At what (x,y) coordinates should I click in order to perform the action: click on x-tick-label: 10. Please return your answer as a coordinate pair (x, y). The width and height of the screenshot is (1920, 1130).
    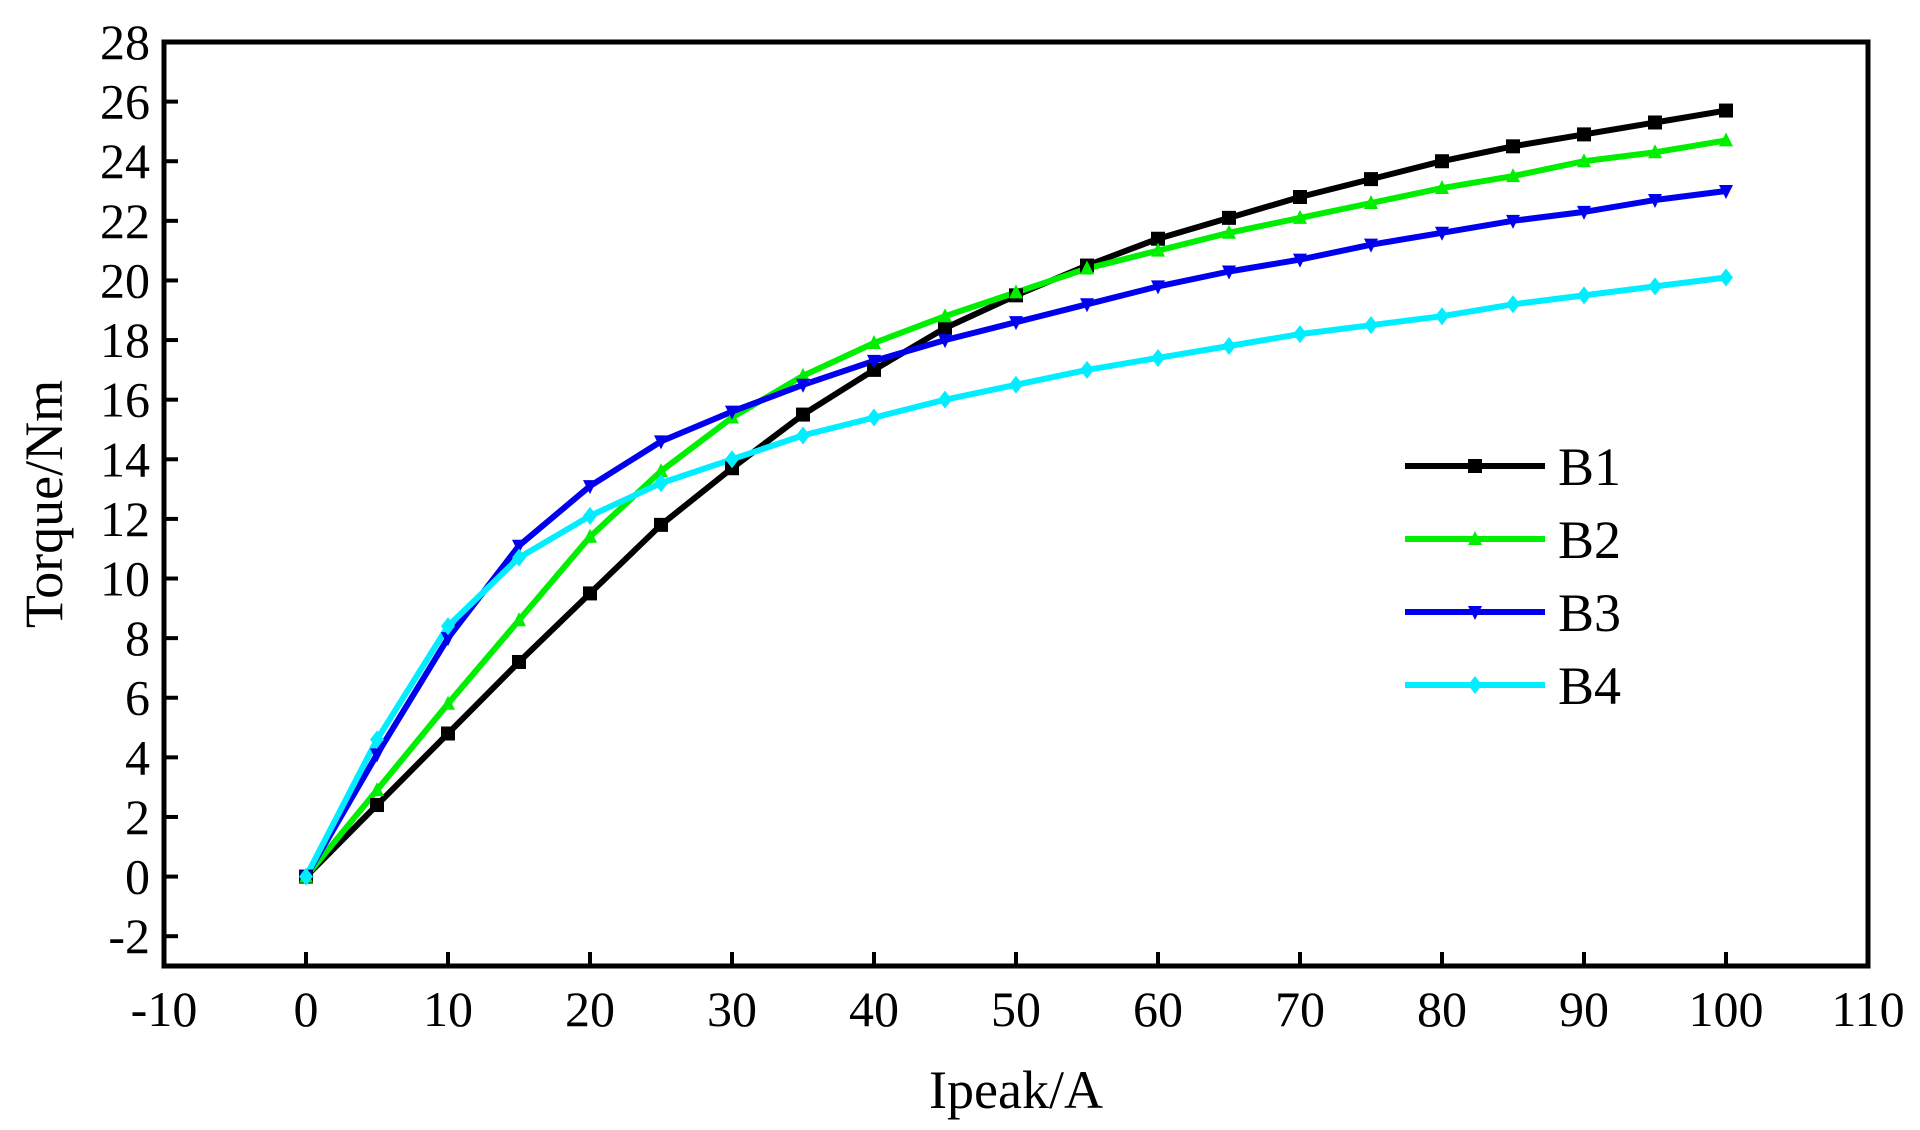
    Looking at the image, I should click on (448, 1009).